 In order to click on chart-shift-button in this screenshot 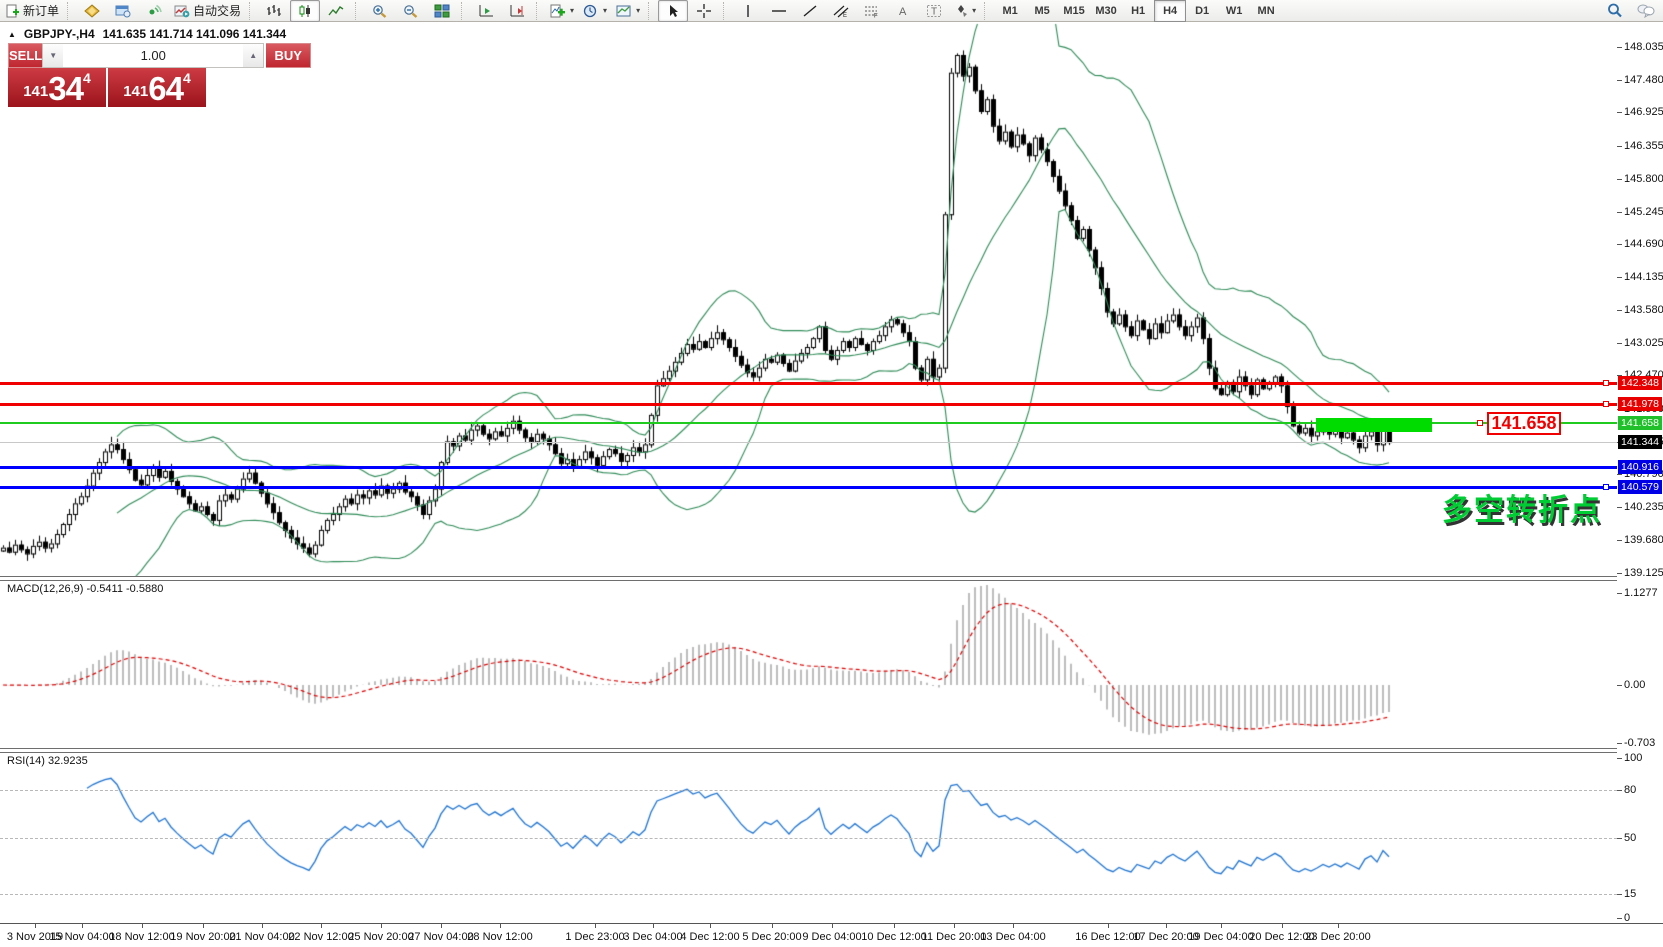, I will do `click(517, 11)`.